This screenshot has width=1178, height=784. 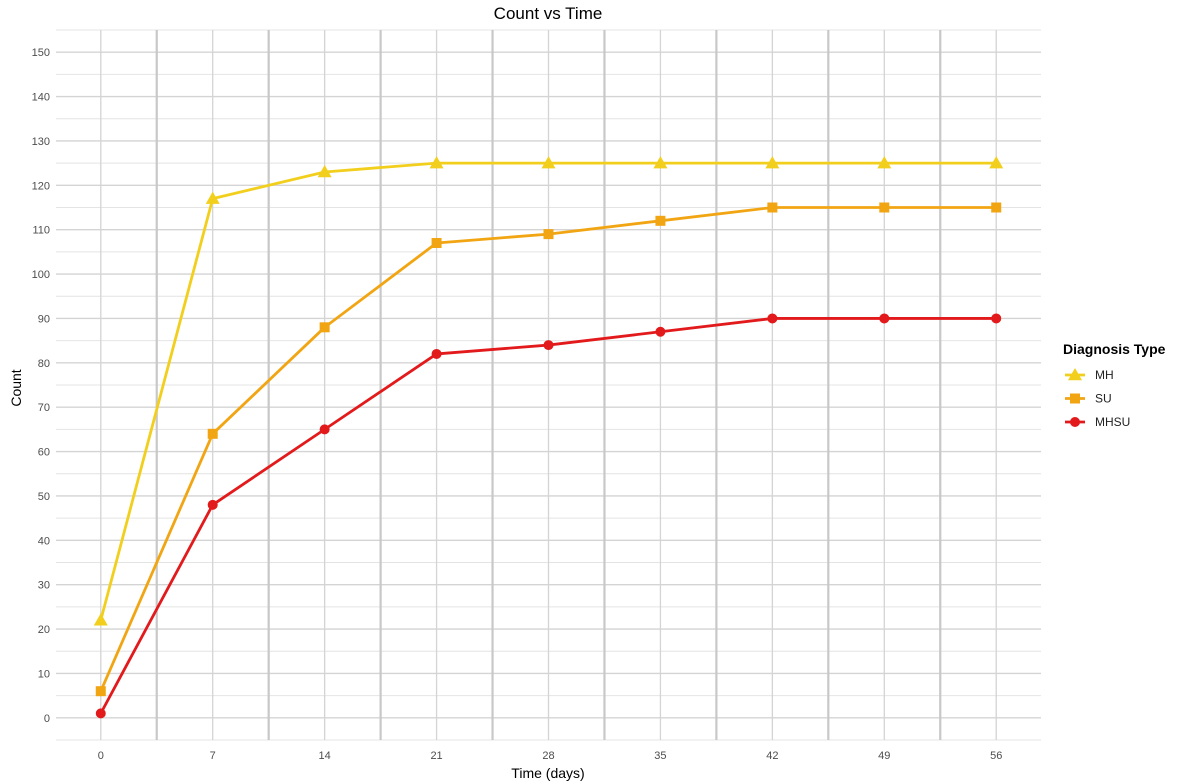 I want to click on legend-key-circle-icon, so click(x=1075, y=422).